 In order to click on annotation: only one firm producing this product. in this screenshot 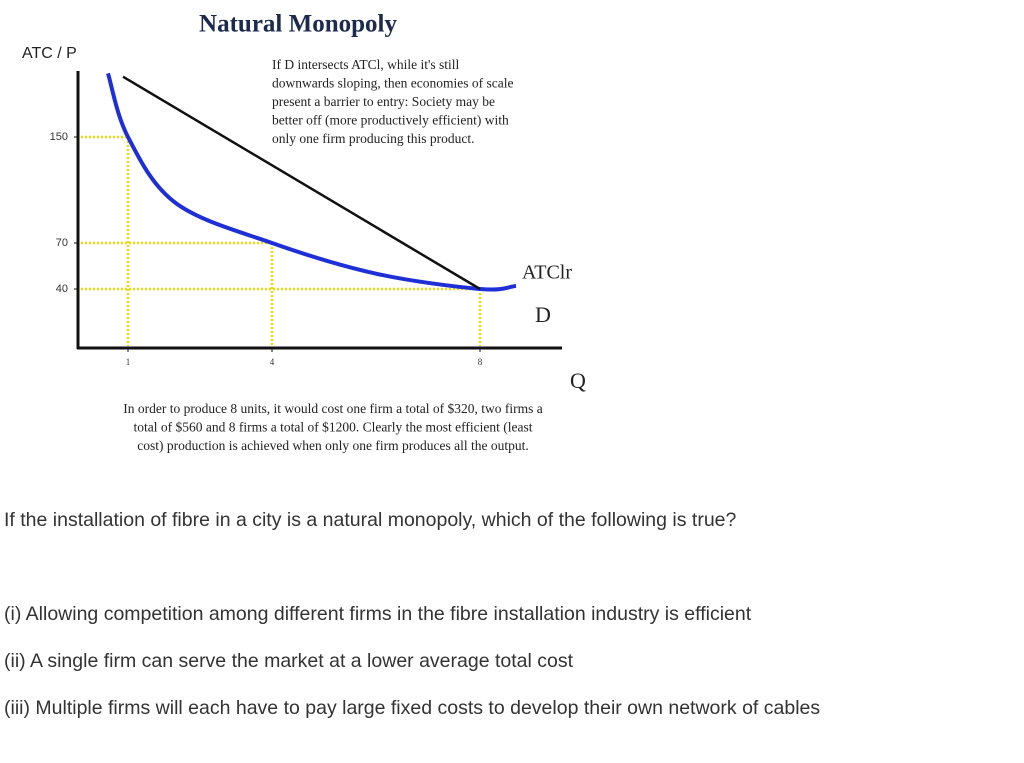, I will do `click(373, 138)`.